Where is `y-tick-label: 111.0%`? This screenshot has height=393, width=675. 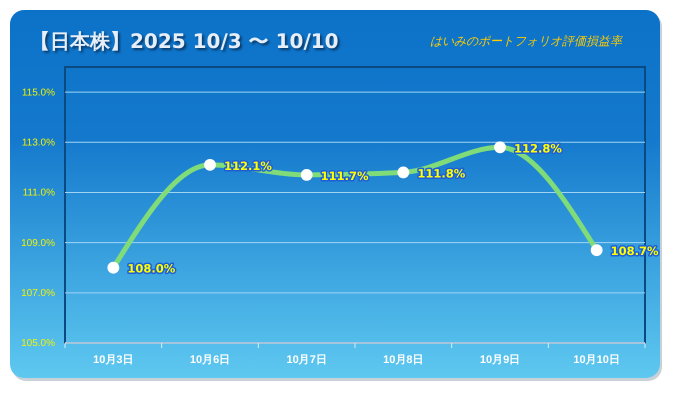
y-tick-label: 111.0% is located at coordinates (39, 193).